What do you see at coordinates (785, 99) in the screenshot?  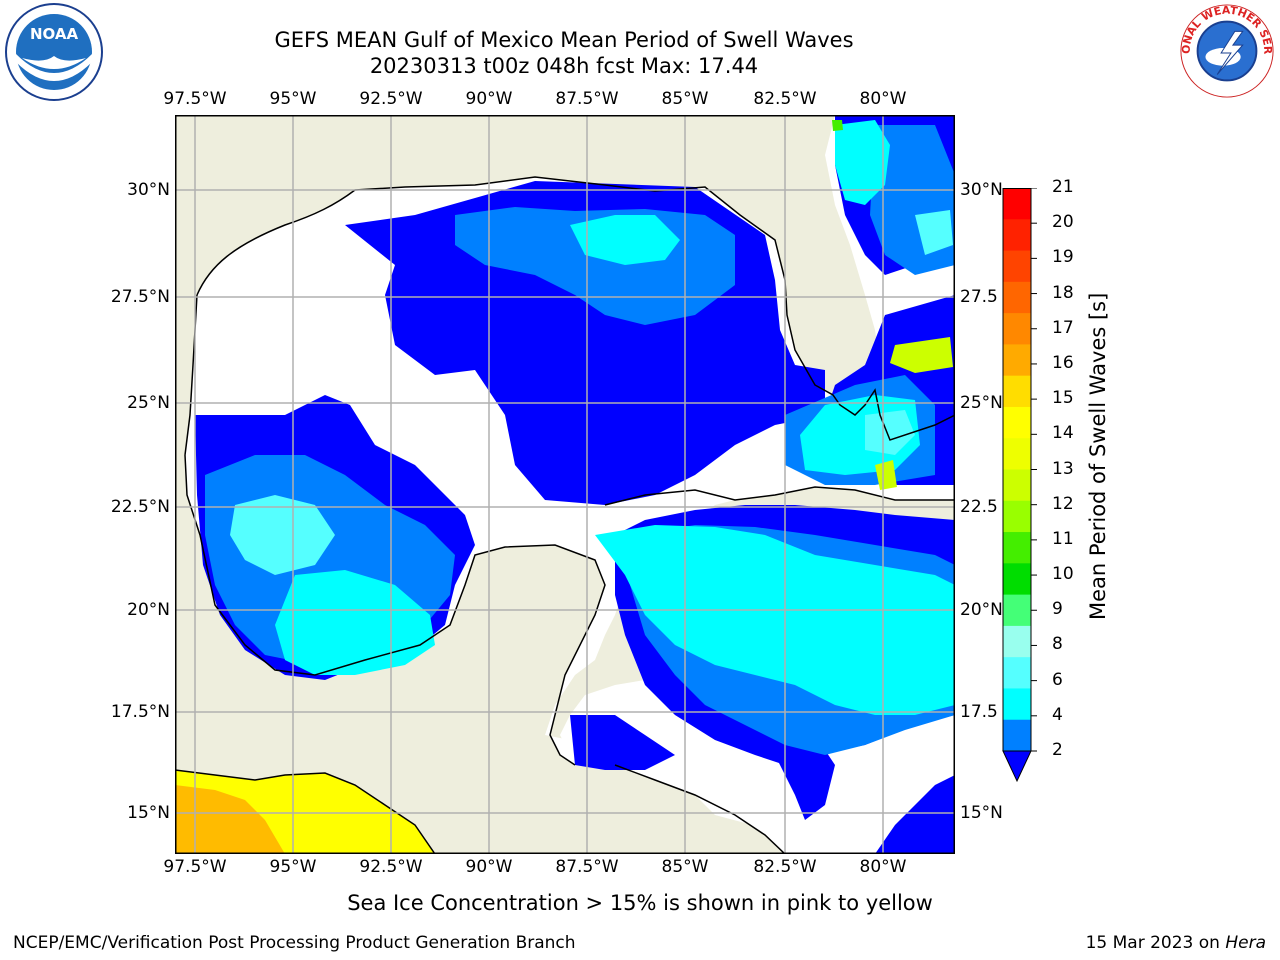 I see `lon-label-top: 82.5°W` at bounding box center [785, 99].